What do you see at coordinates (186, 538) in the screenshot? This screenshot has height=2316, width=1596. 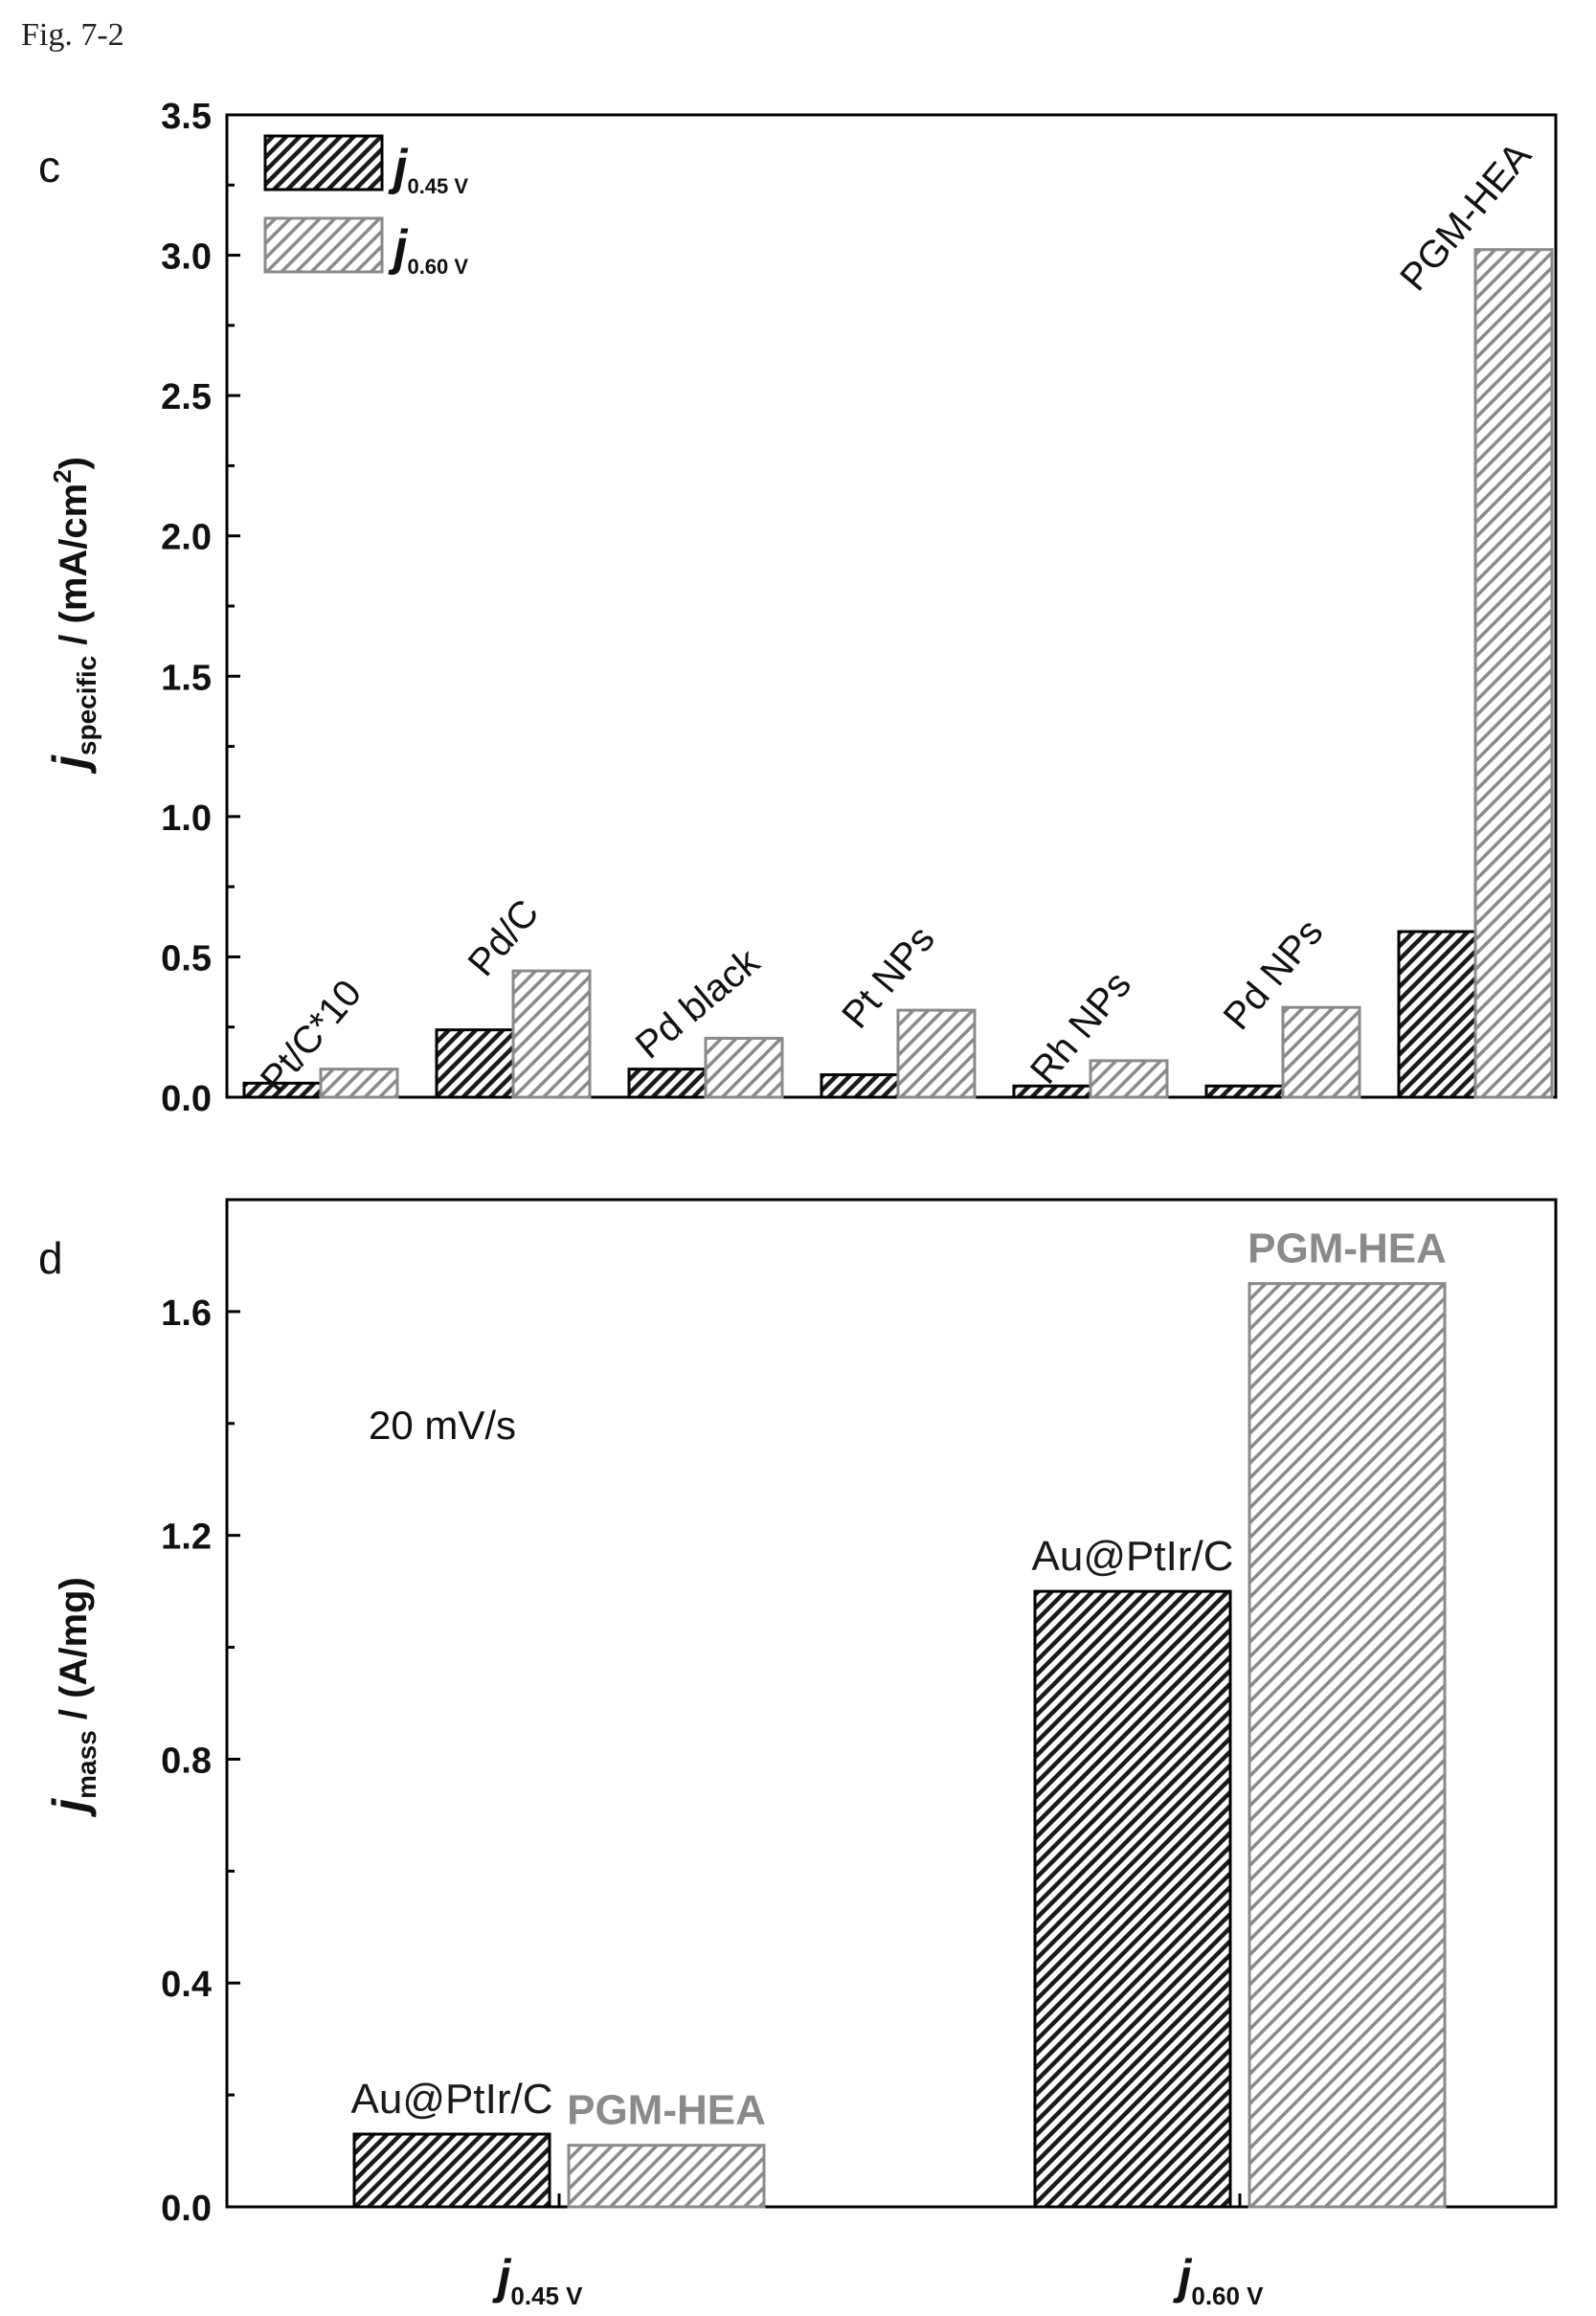 I see `y-tick-label: 2.0` at bounding box center [186, 538].